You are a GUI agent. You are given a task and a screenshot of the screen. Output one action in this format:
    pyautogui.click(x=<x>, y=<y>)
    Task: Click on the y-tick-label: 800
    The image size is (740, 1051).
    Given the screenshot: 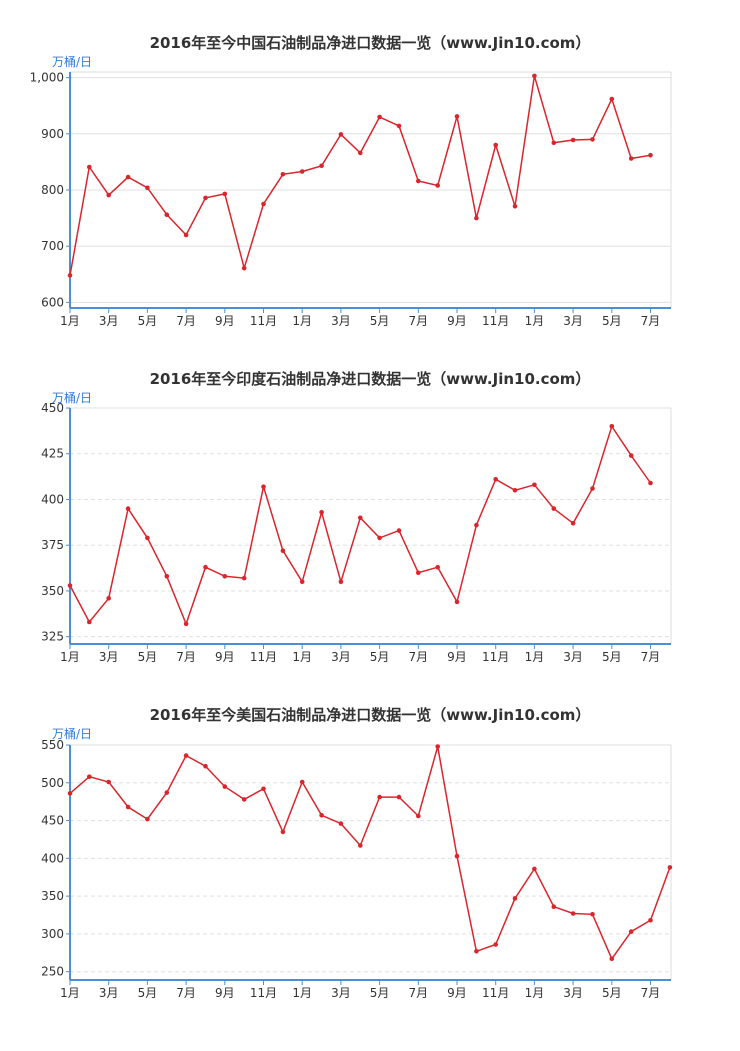 What is the action you would take?
    pyautogui.click(x=52, y=190)
    